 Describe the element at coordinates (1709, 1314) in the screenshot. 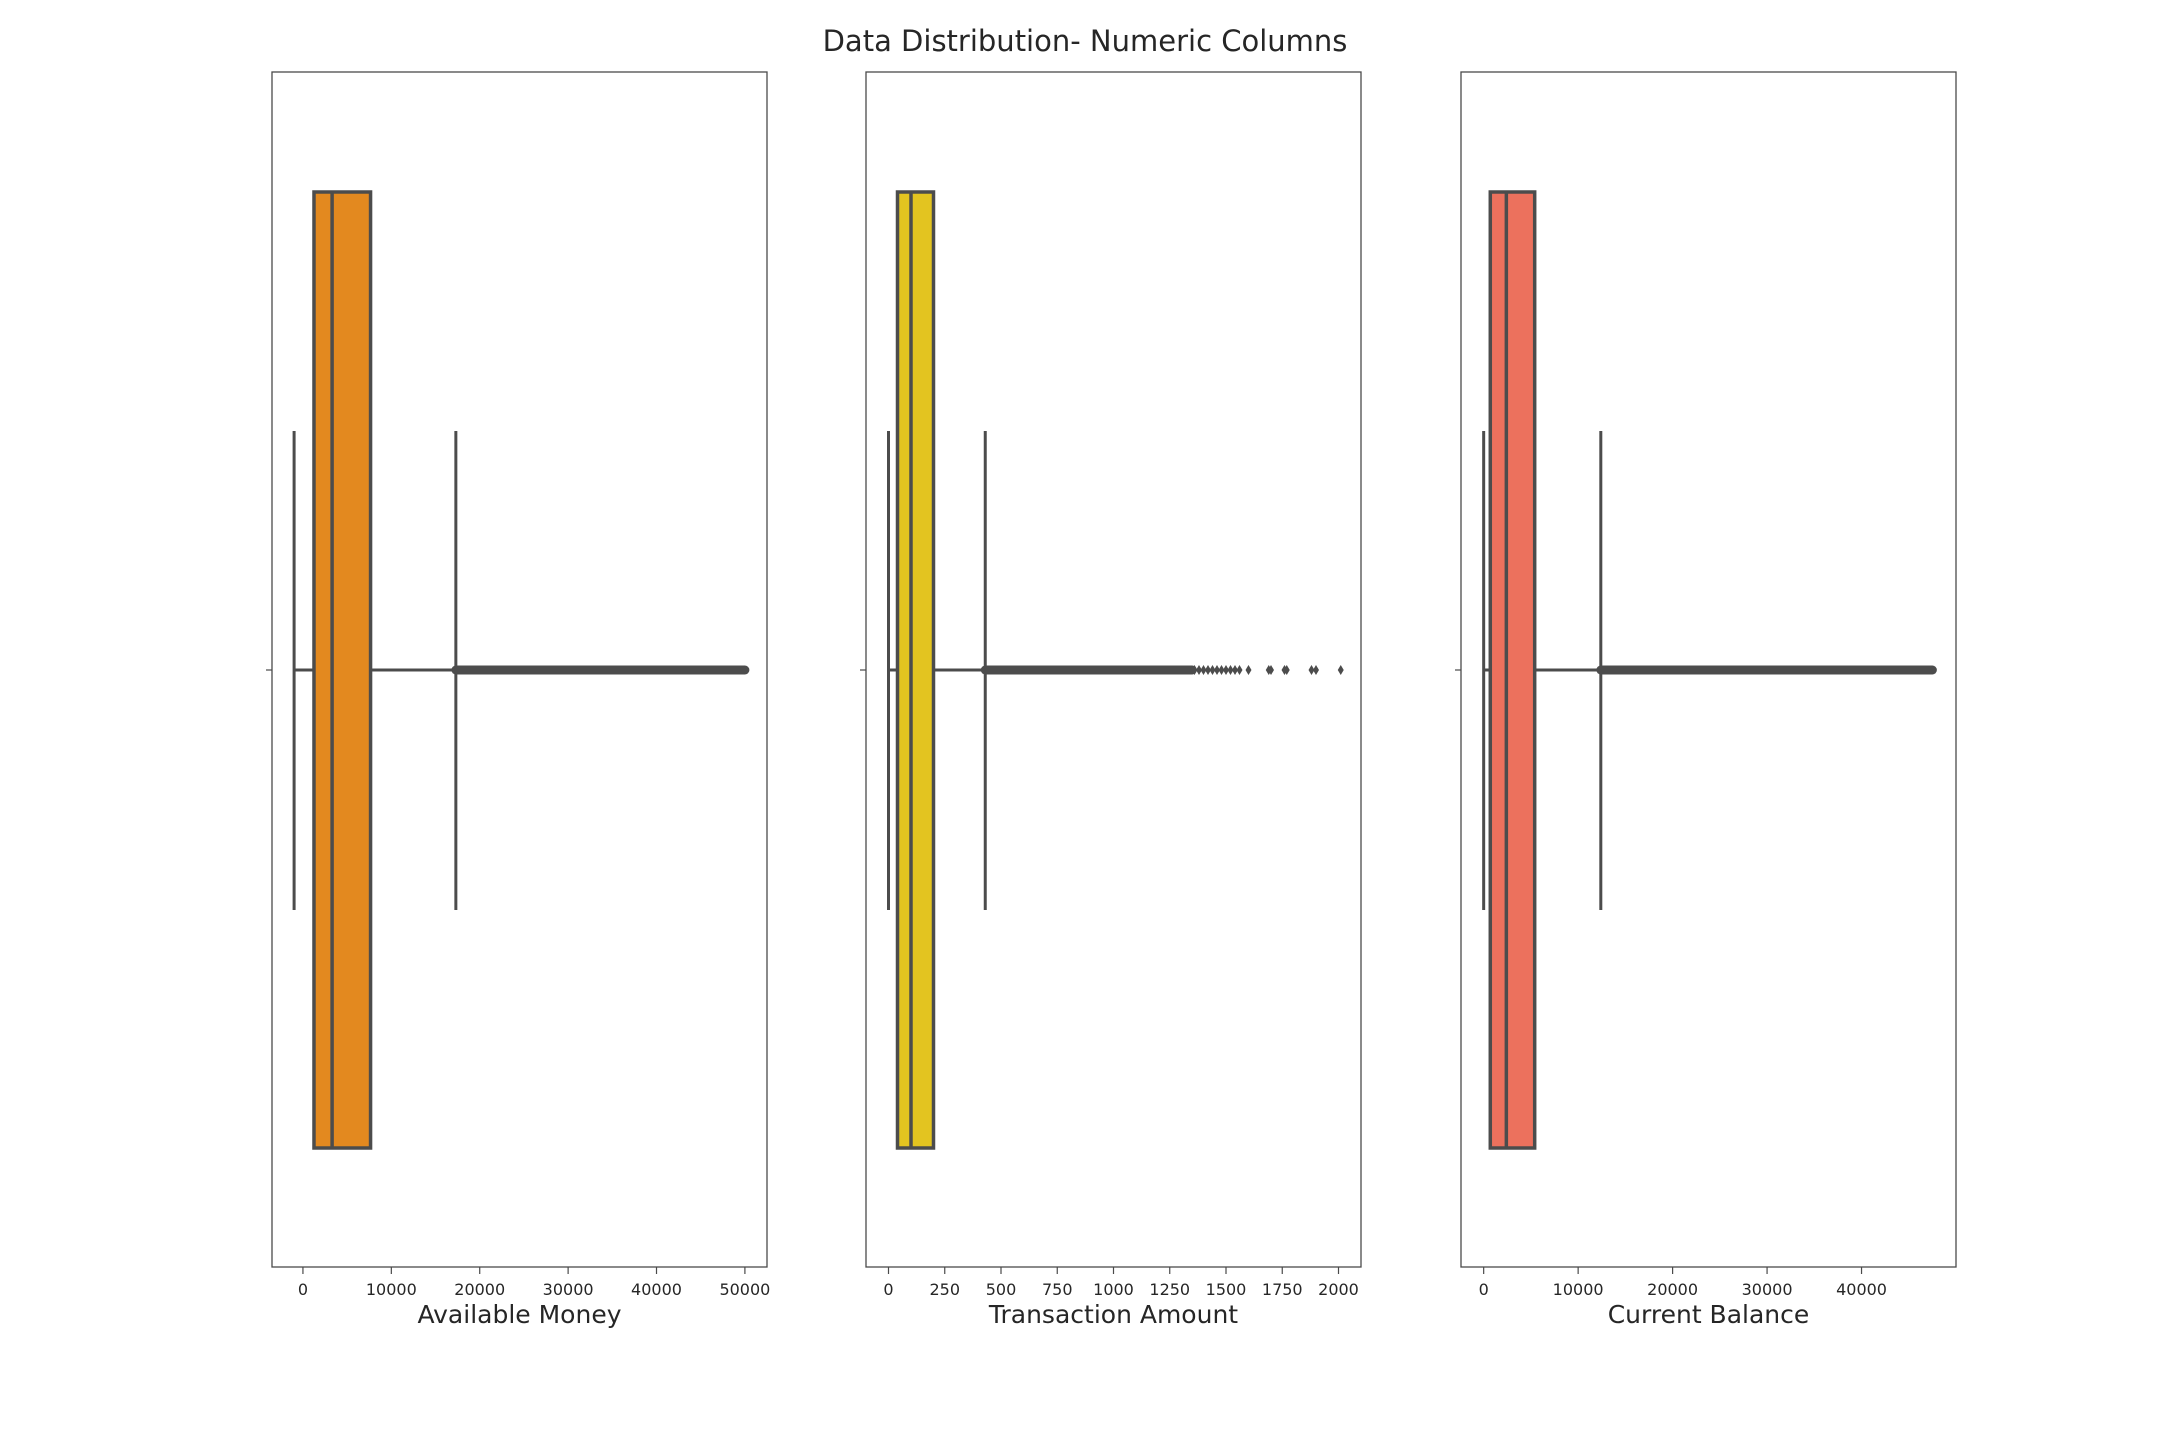

I see `x-axis-label: Current Balance` at that location.